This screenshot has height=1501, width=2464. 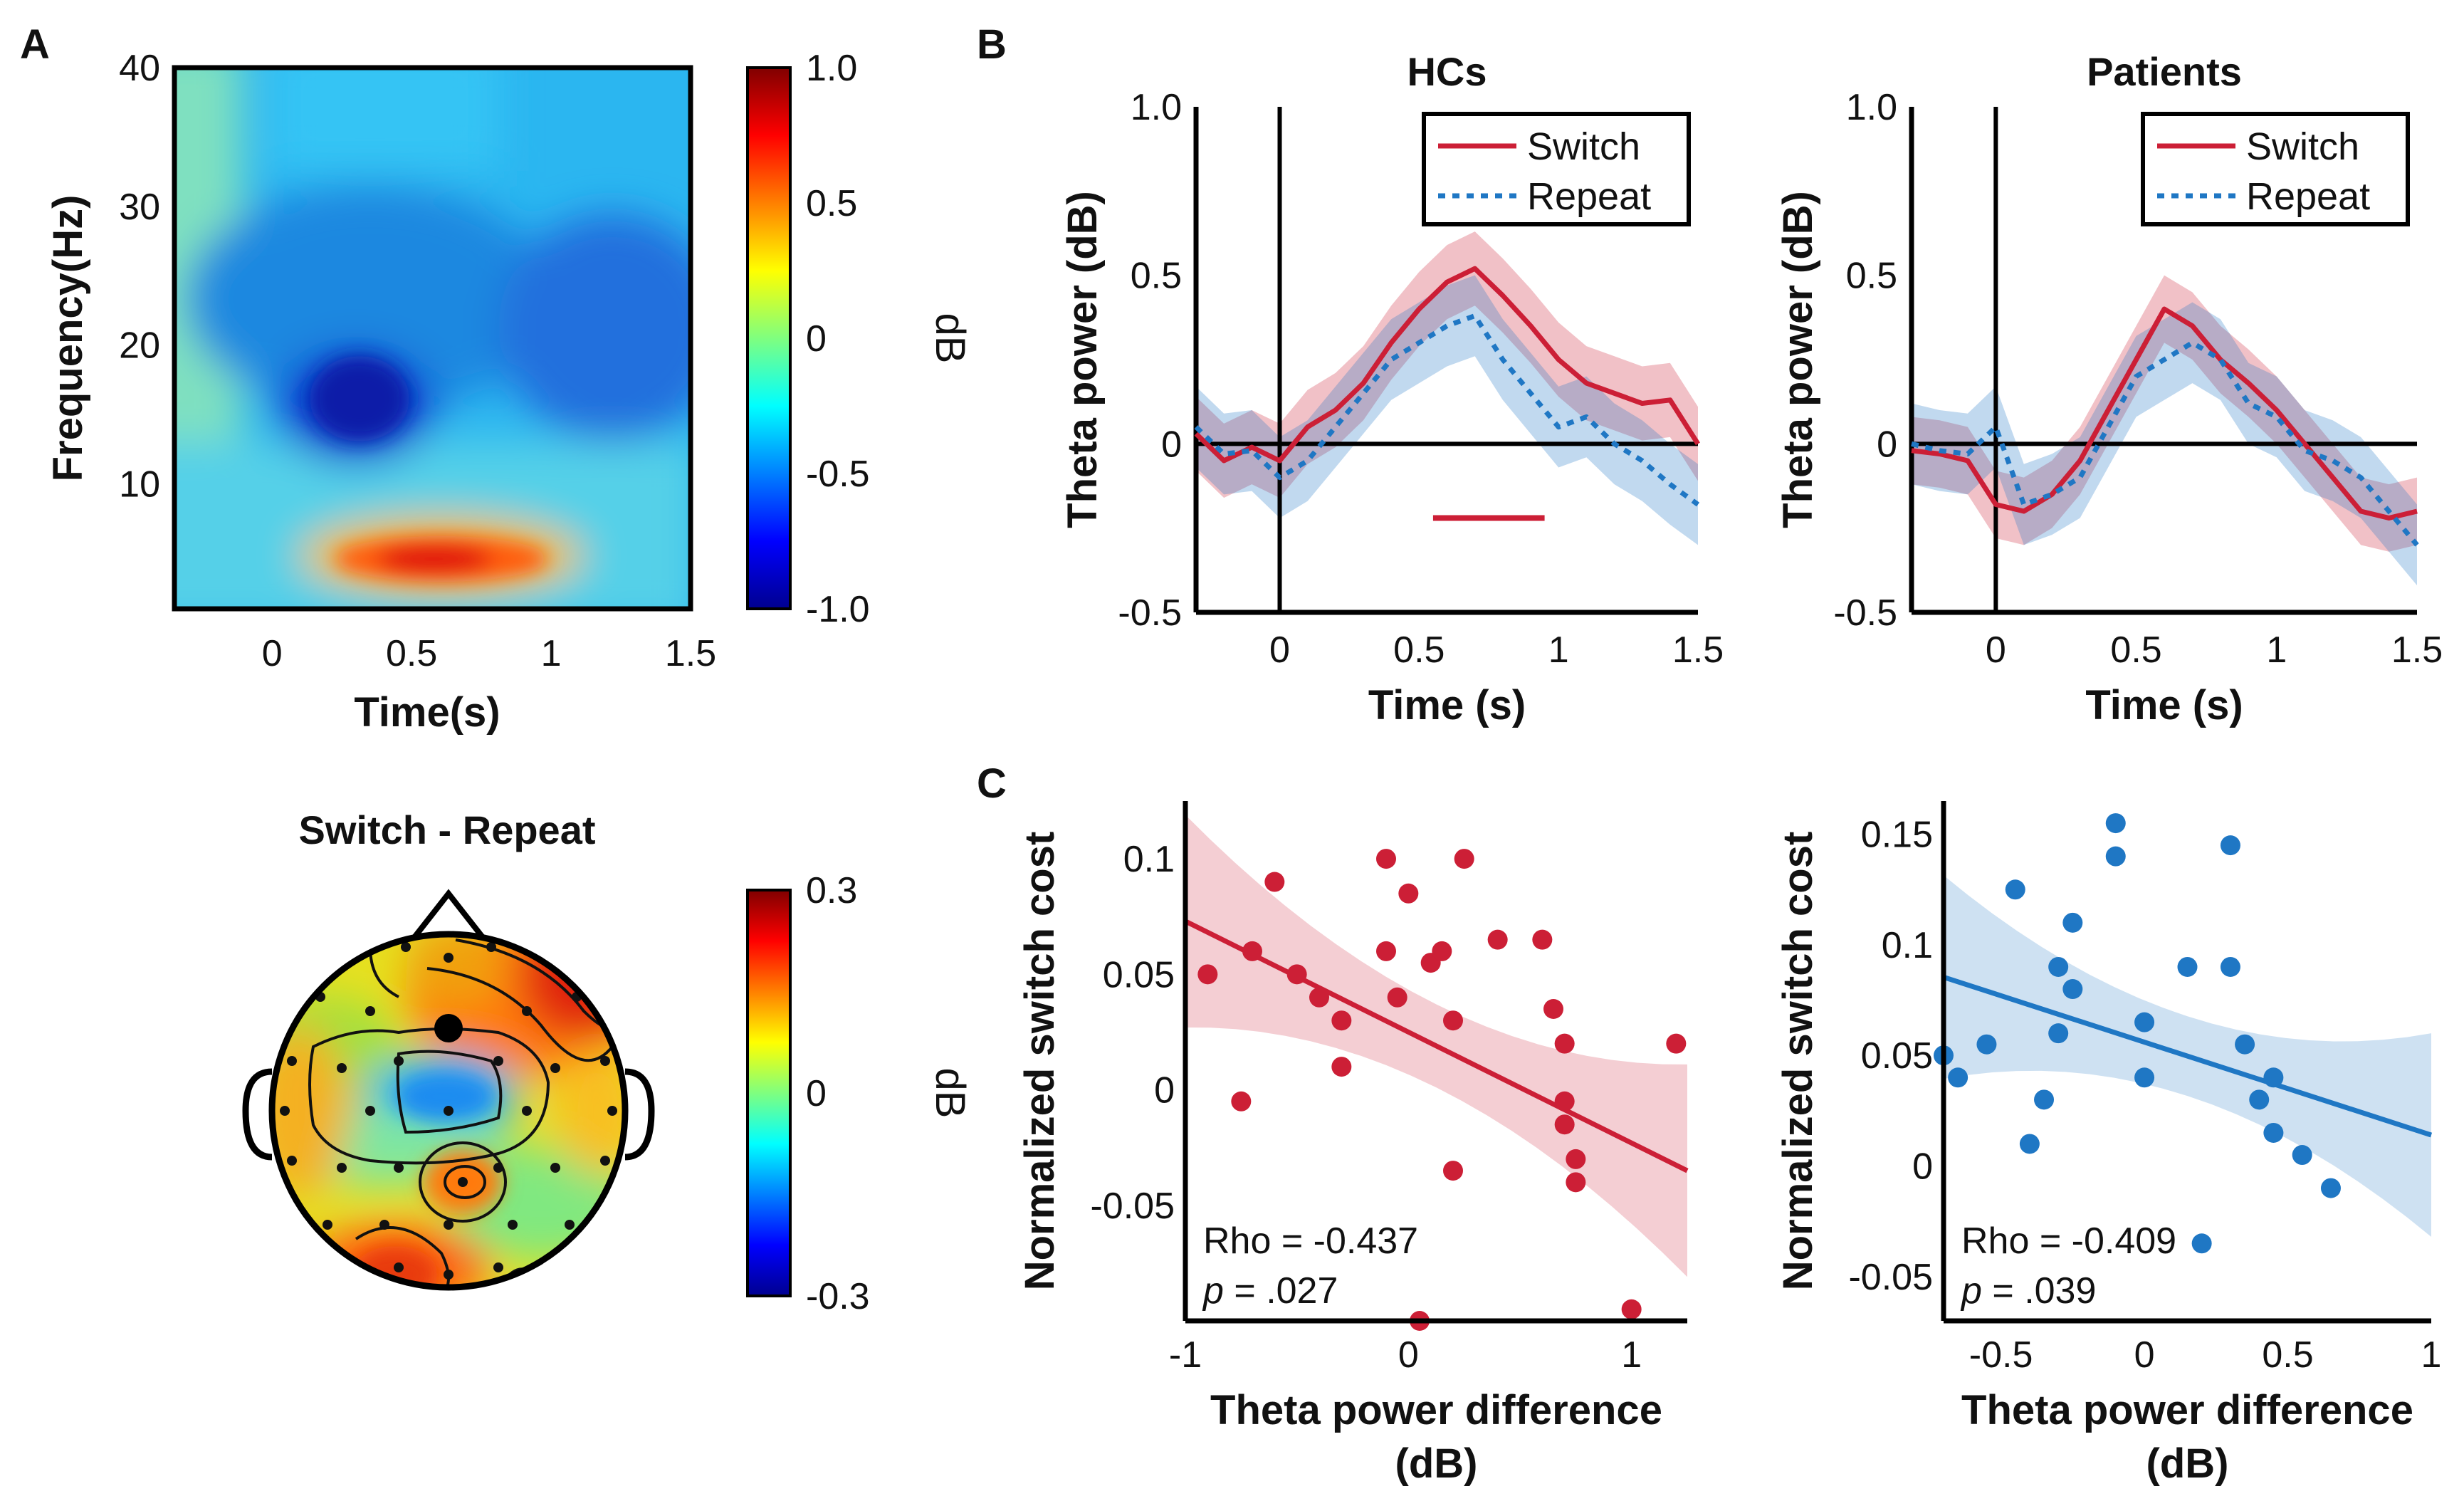 What do you see at coordinates (1302, 1291) in the screenshot?
I see `hcs-scatter-p-number: .027` at bounding box center [1302, 1291].